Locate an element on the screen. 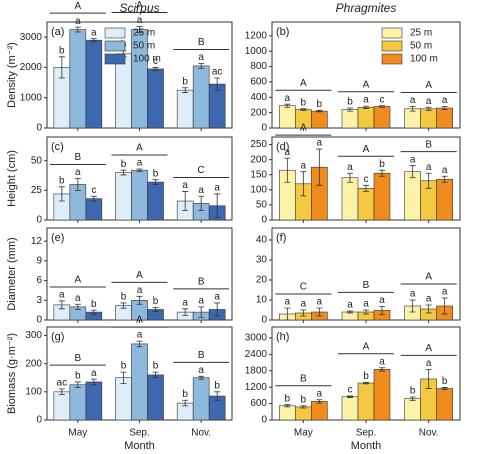 This screenshot has height=454, width=480. x-axis-label: Month is located at coordinates (139, 446).